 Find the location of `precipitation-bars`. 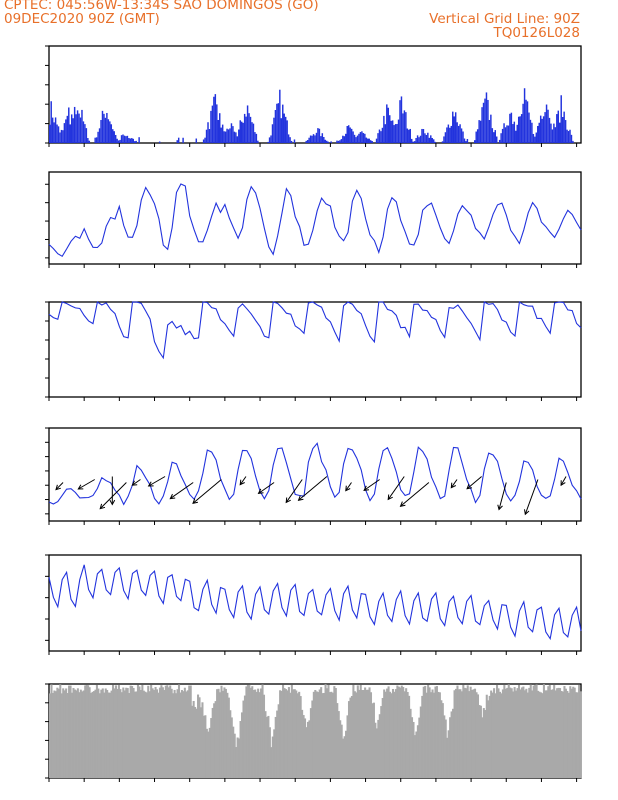

precipitation-bars is located at coordinates (311, 115).